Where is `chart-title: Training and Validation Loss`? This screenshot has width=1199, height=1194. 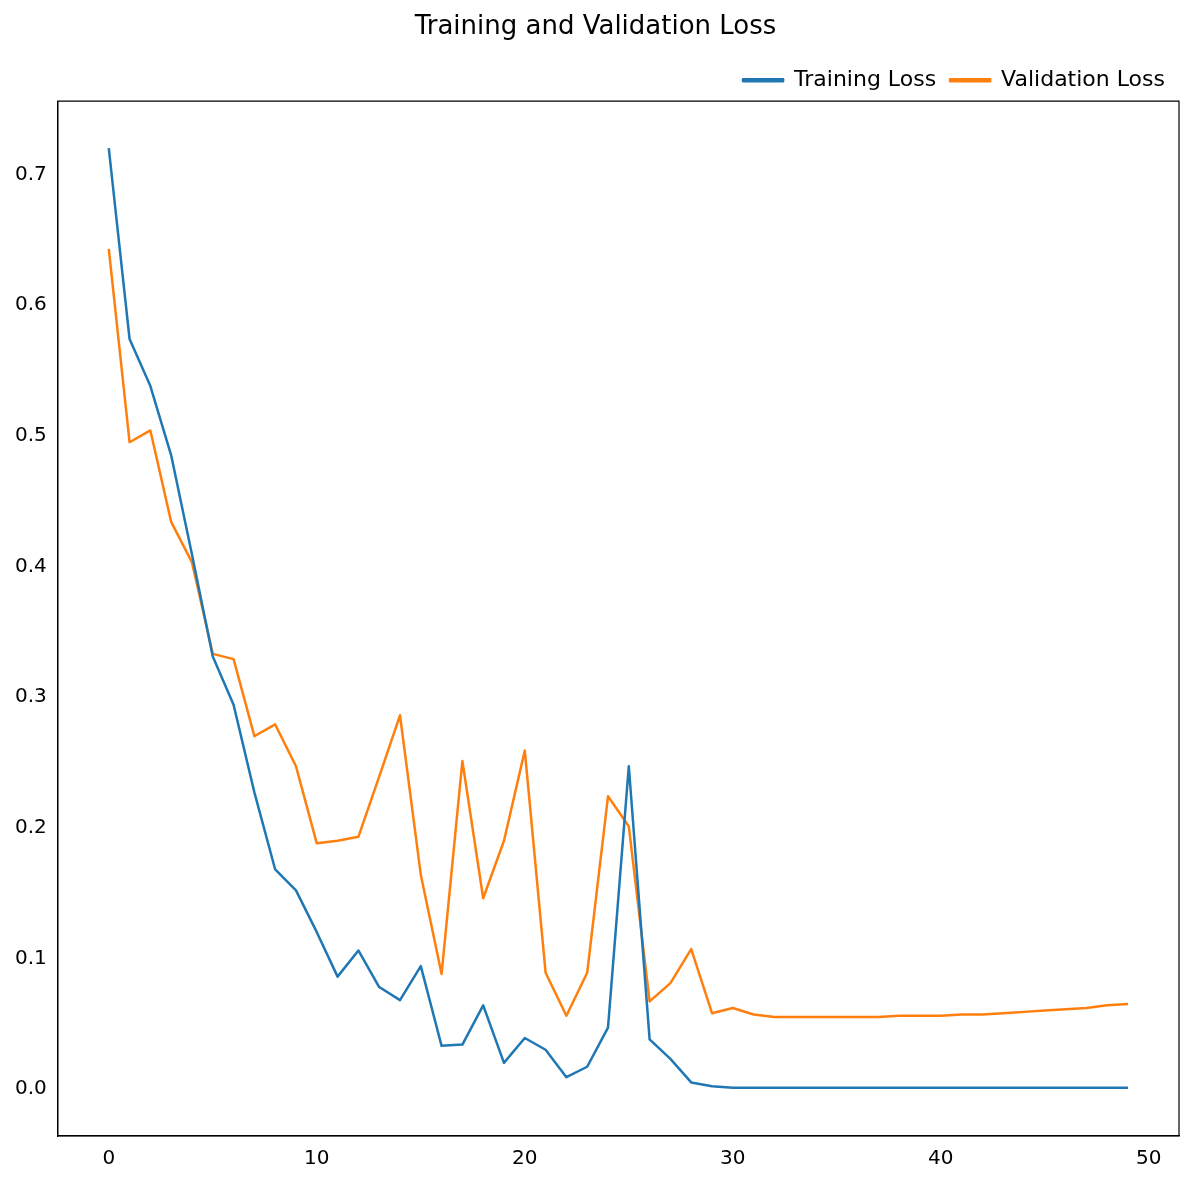 chart-title: Training and Validation Loss is located at coordinates (595, 25).